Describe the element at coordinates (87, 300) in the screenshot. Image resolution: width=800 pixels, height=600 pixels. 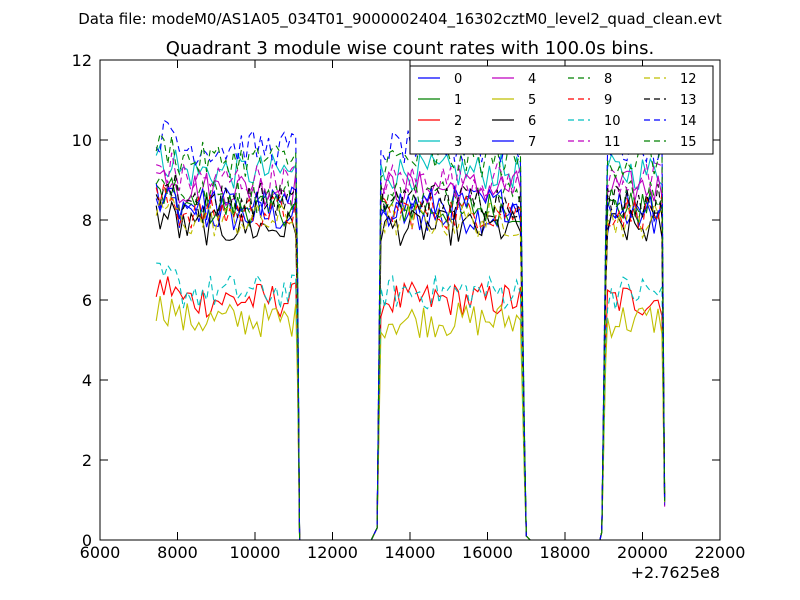
I see `y-tick-label: 6` at that location.